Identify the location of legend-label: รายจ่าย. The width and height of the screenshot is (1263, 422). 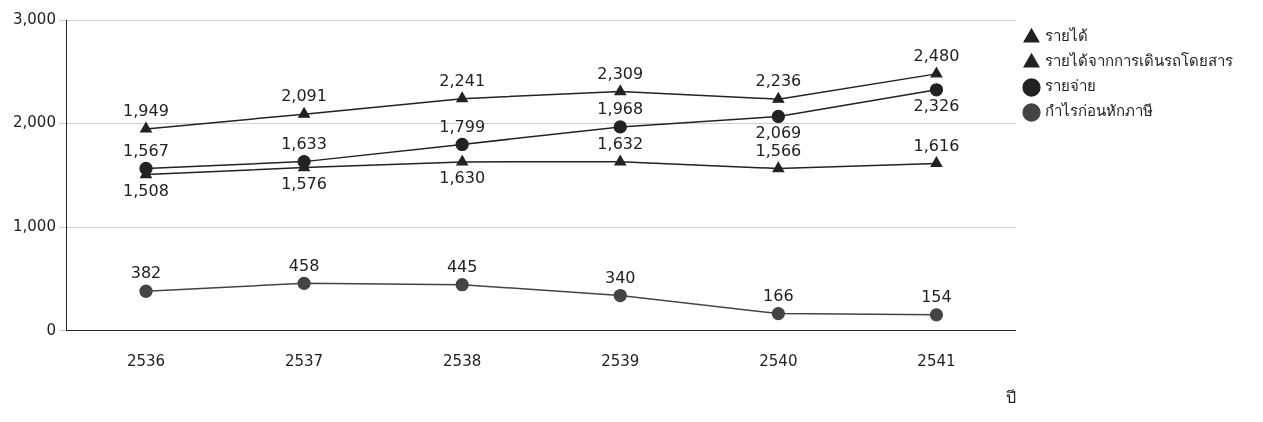
(1070, 86).